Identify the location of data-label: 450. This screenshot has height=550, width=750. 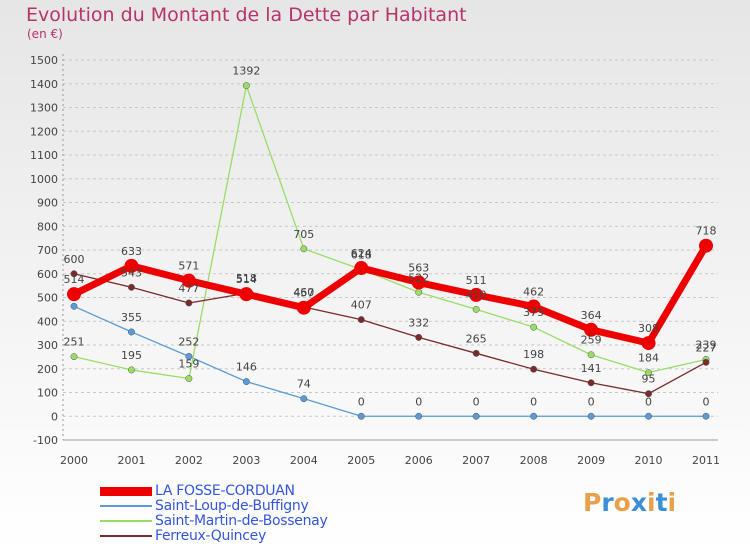
(476, 294).